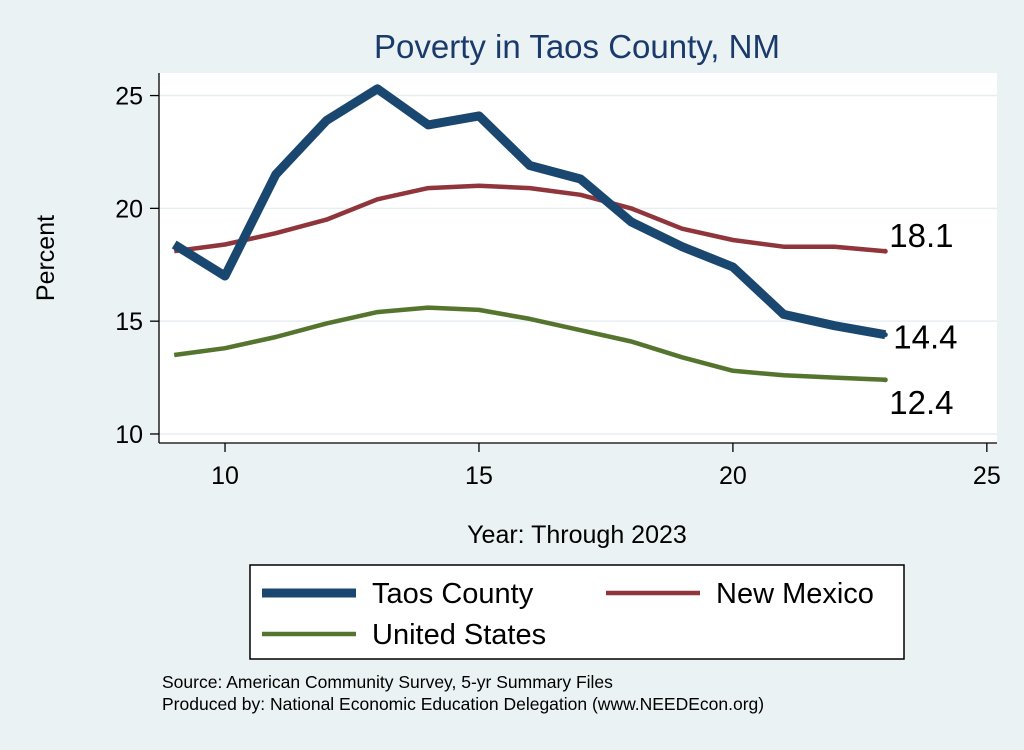 The image size is (1024, 750). Describe the element at coordinates (987, 476) in the screenshot. I see `x-tick-label-25: 25` at that location.